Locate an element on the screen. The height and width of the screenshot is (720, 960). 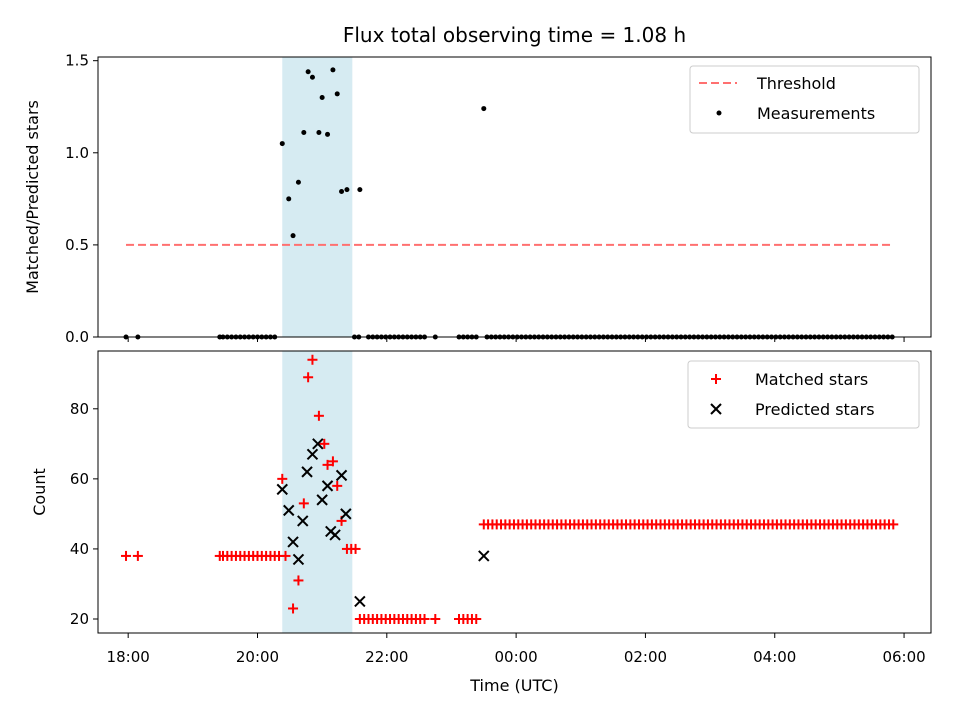
bottom-y-tick-label: 60 is located at coordinates (79, 479).